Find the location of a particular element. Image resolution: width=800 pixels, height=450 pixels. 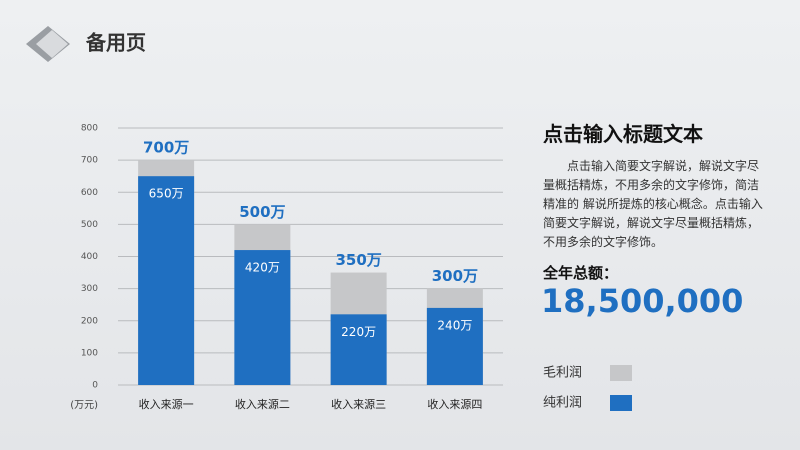

value-label: 700万 is located at coordinates (166, 148).